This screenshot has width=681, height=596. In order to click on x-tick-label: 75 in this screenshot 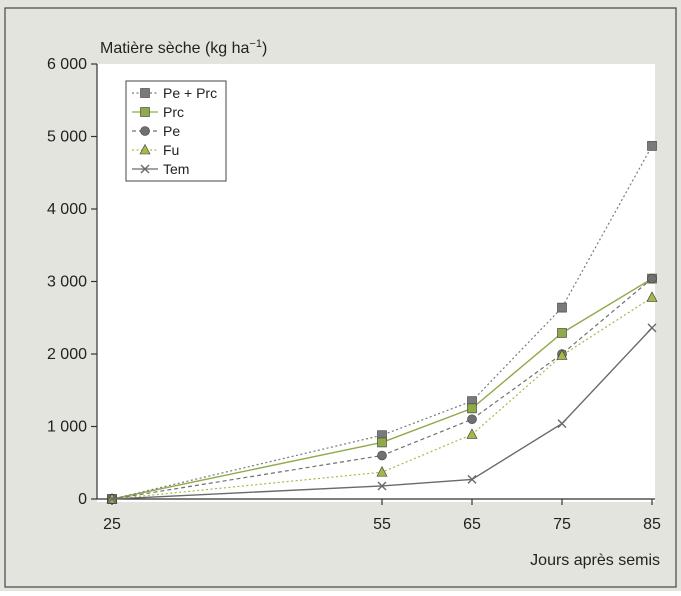, I will do `click(562, 524)`.